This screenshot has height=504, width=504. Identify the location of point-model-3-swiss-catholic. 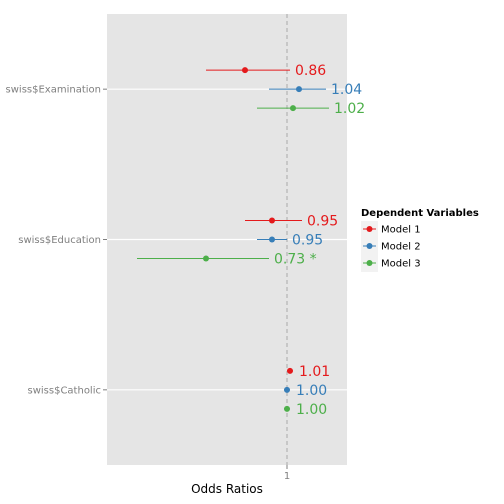
(287, 408).